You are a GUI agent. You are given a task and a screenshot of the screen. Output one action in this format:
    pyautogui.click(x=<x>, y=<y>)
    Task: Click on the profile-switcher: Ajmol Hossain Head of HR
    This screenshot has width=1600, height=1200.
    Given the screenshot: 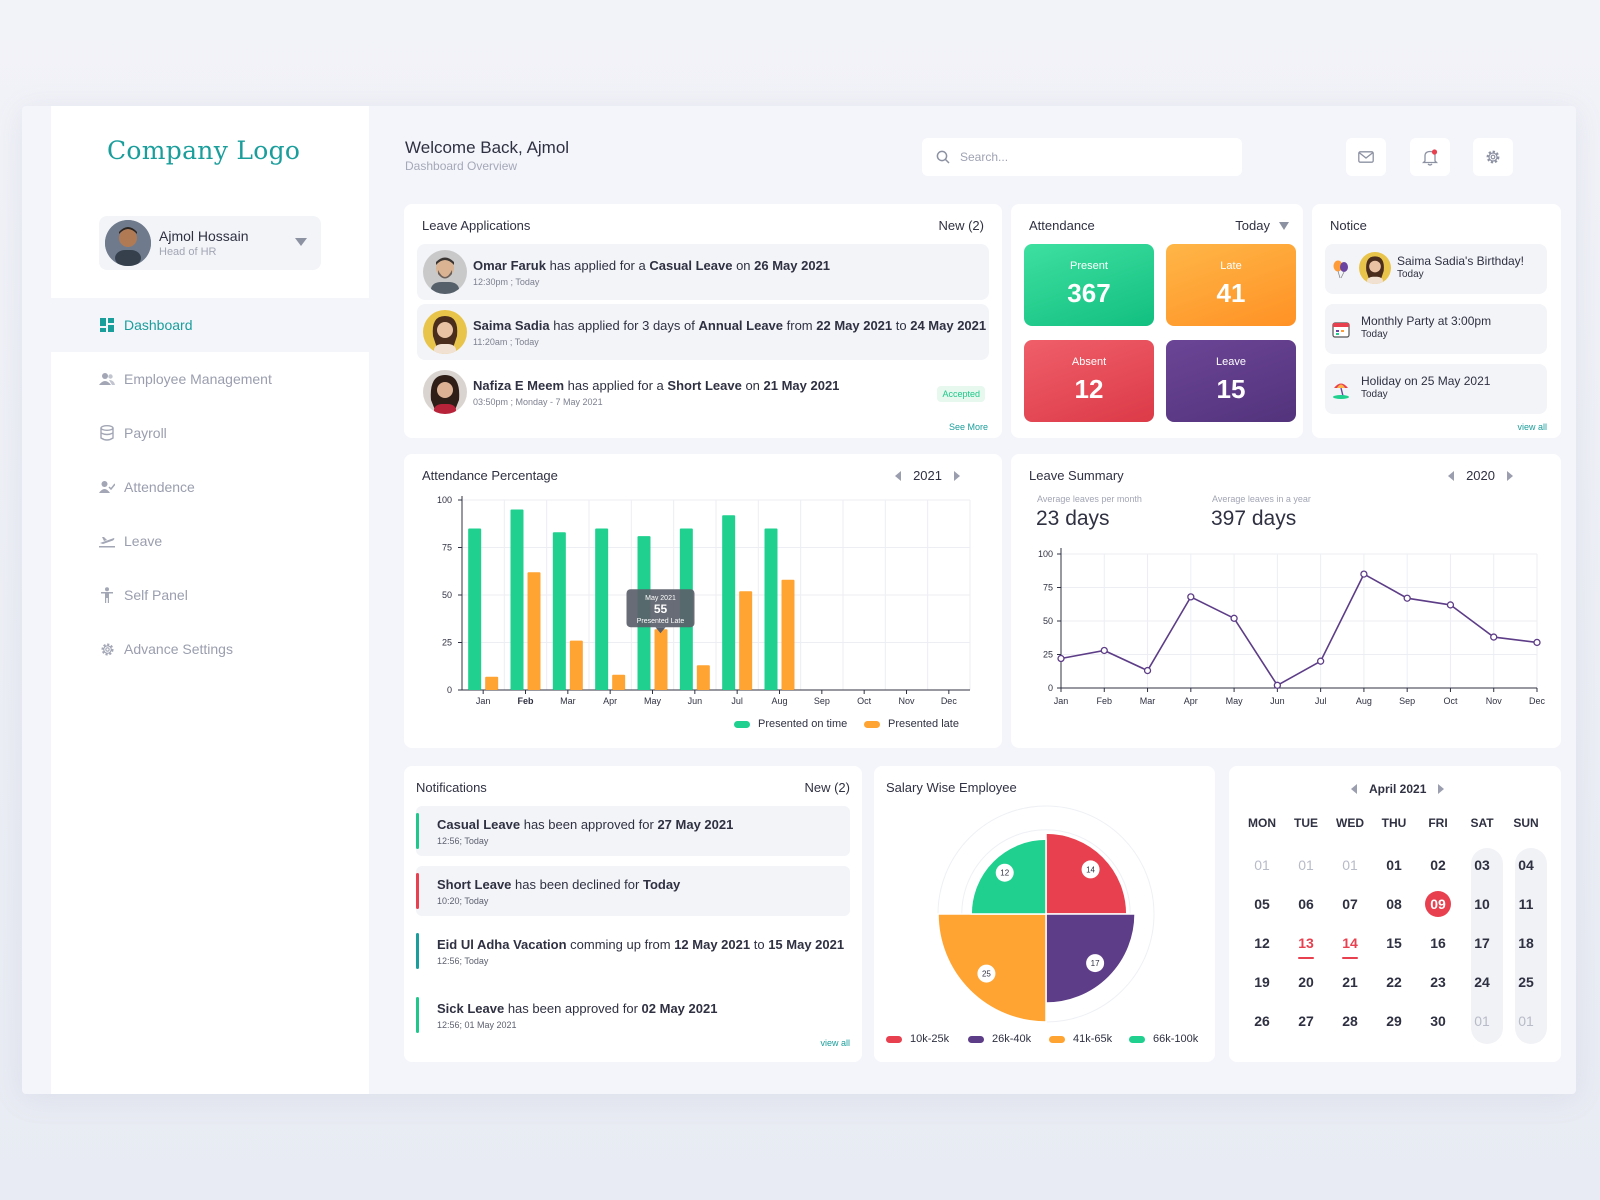 What is the action you would take?
    pyautogui.click(x=210, y=243)
    